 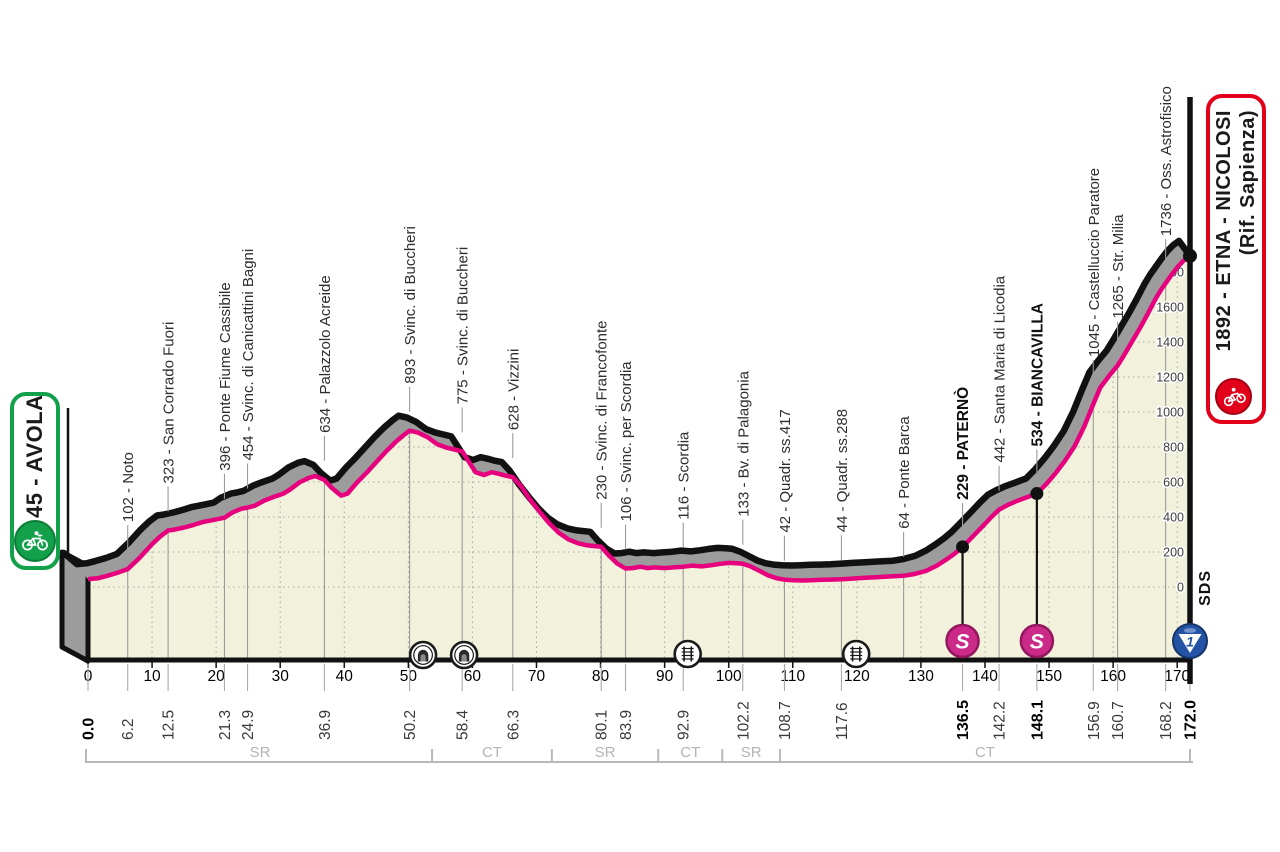 I want to click on waypoint-label: 1045 - Castelluccio Paratore, so click(x=1094, y=262).